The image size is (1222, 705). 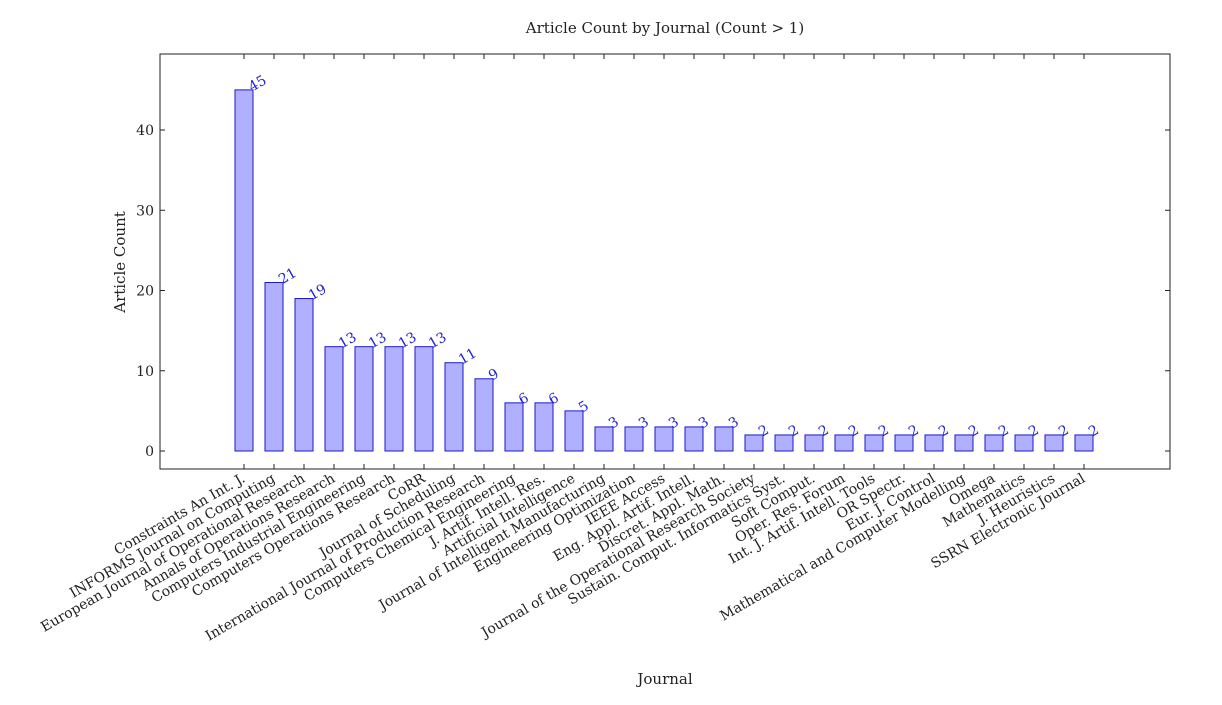 I want to click on y-axis-title: Article Count, so click(x=120, y=262).